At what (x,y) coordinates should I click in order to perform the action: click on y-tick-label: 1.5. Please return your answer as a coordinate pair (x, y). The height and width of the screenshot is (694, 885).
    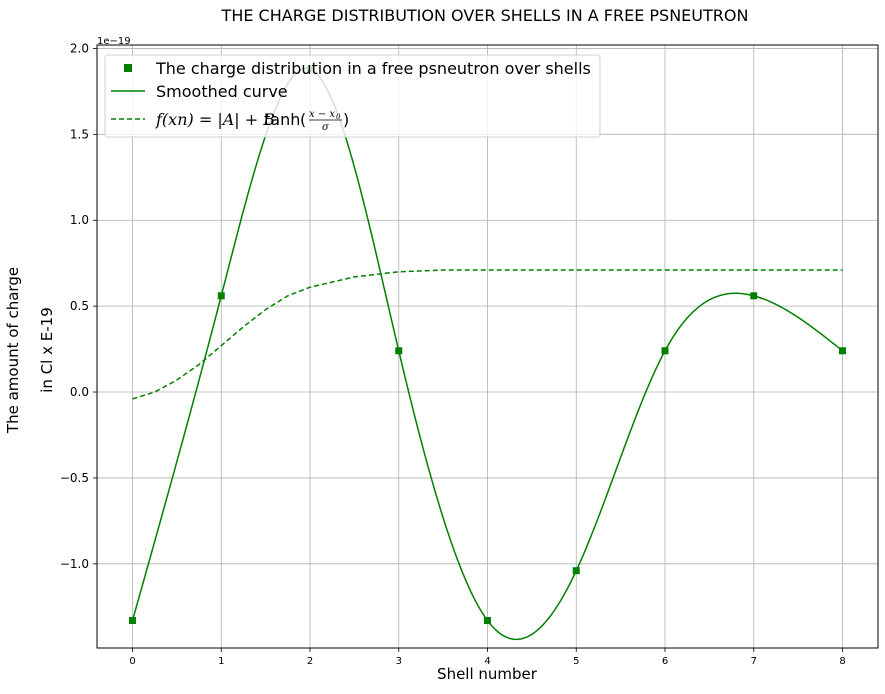
    Looking at the image, I should click on (79, 134).